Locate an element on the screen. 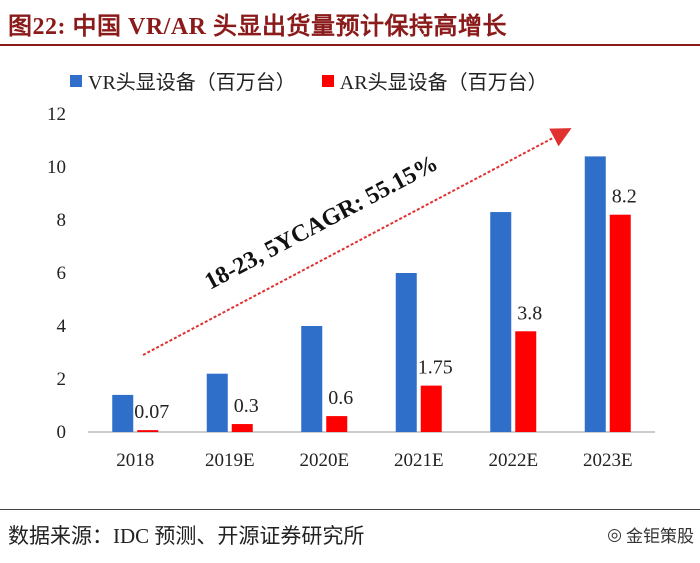 This screenshot has height=563, width=700. y-tick-label: 10 is located at coordinates (56, 167).